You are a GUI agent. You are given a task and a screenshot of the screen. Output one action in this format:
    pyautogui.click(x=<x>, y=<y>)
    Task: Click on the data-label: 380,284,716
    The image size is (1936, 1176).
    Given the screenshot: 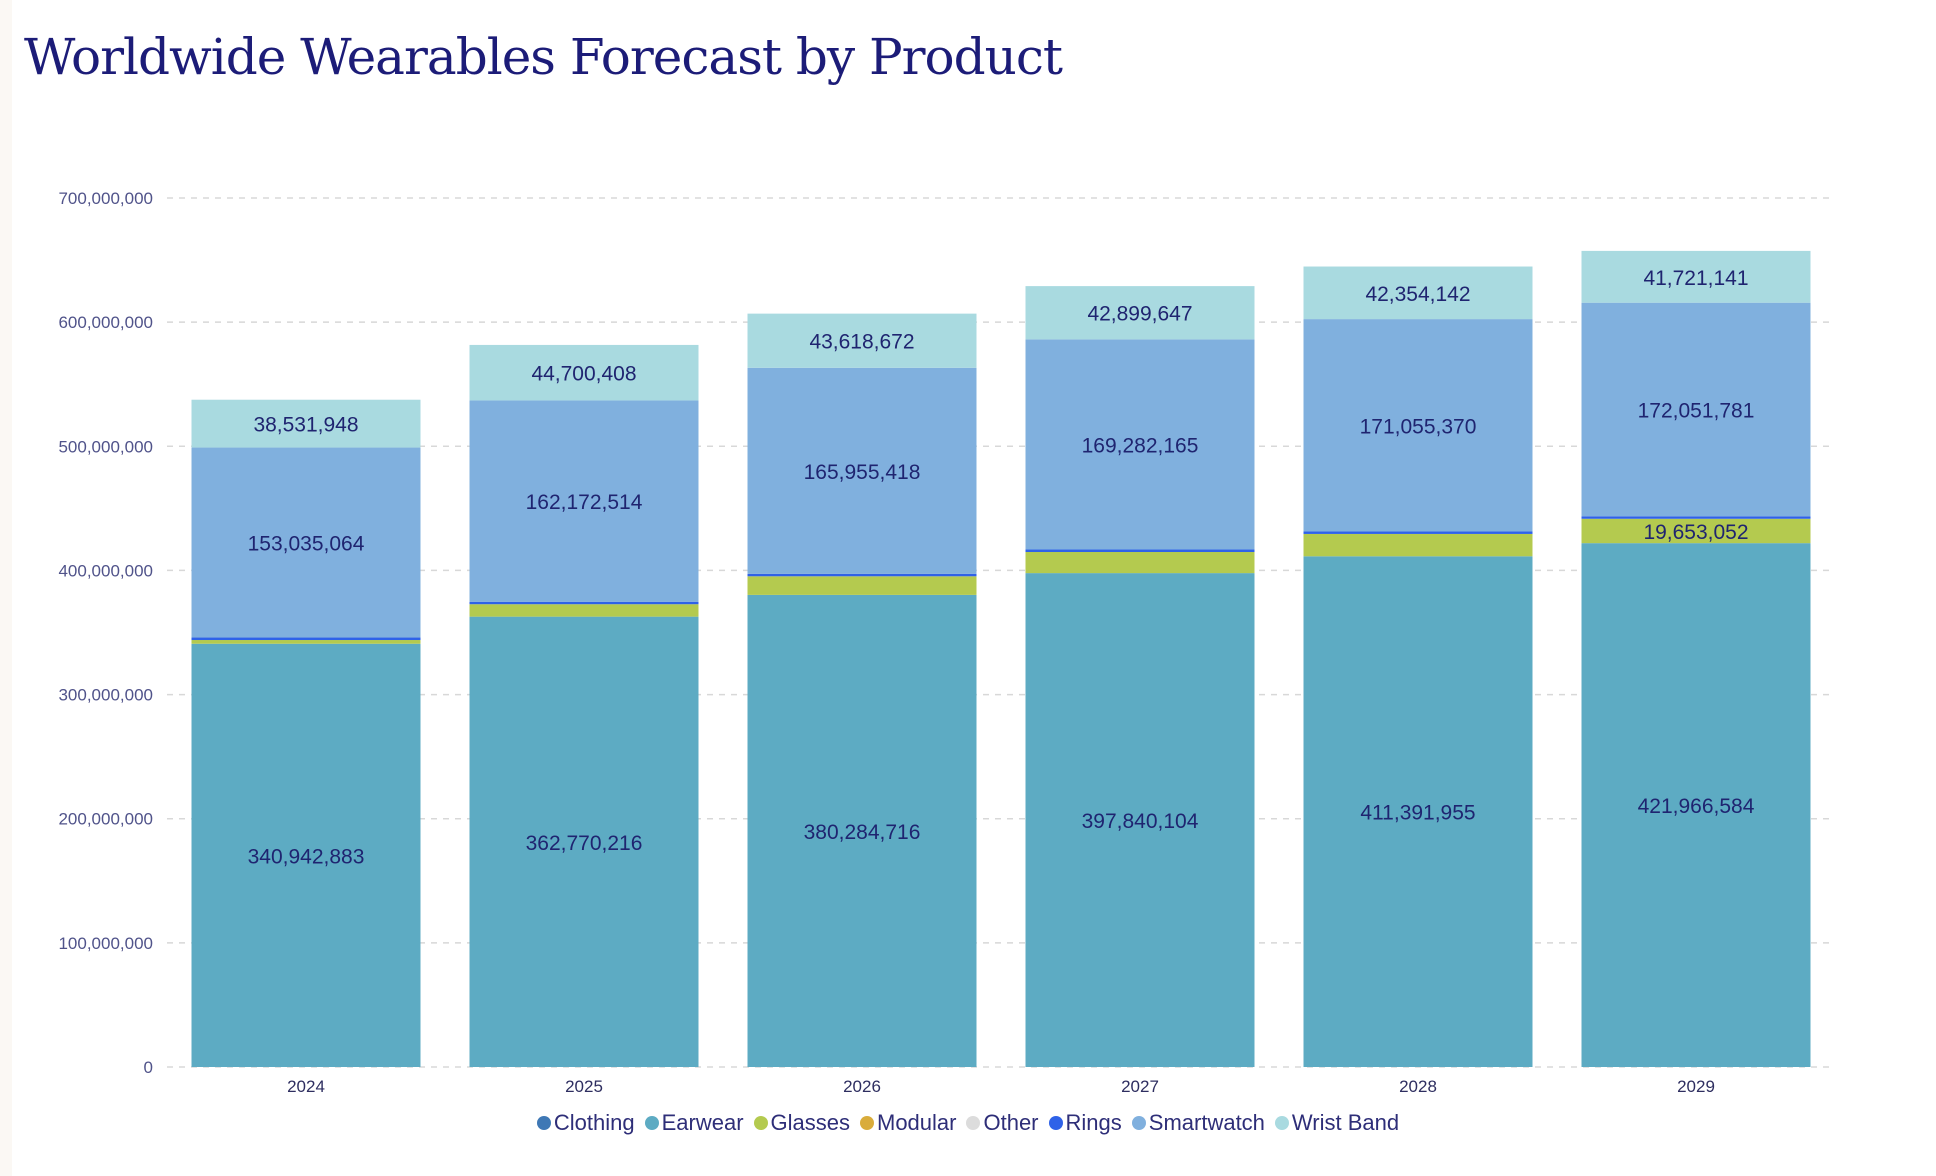 What is the action you would take?
    pyautogui.click(x=862, y=832)
    